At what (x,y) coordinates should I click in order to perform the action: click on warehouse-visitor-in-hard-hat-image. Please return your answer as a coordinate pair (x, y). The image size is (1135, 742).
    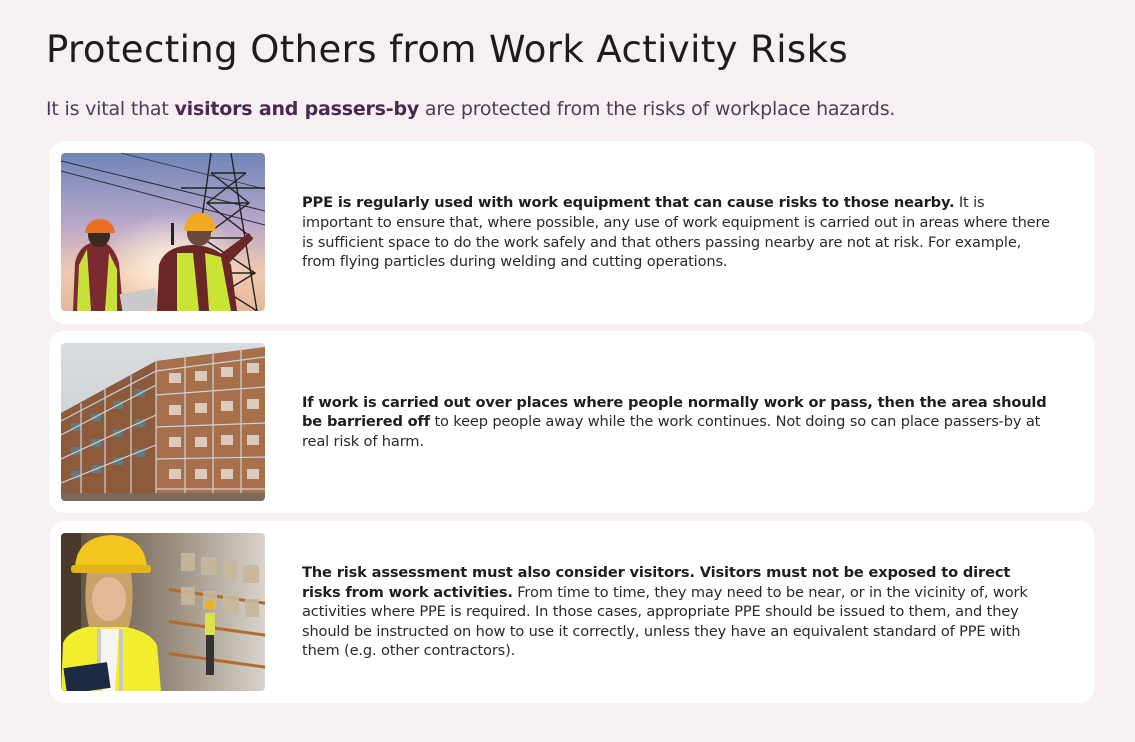
    Looking at the image, I should click on (163, 612).